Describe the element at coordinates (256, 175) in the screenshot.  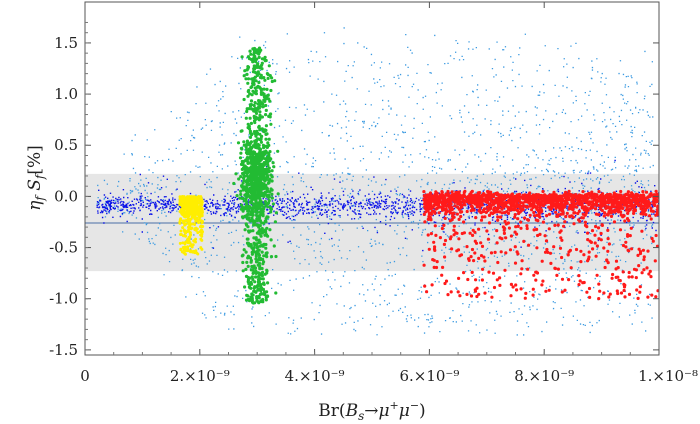
I see `green-points` at that location.